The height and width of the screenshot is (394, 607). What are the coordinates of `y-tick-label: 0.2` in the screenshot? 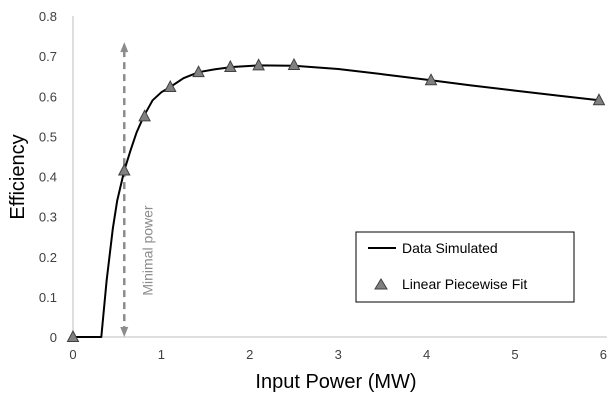 It's located at (48, 257).